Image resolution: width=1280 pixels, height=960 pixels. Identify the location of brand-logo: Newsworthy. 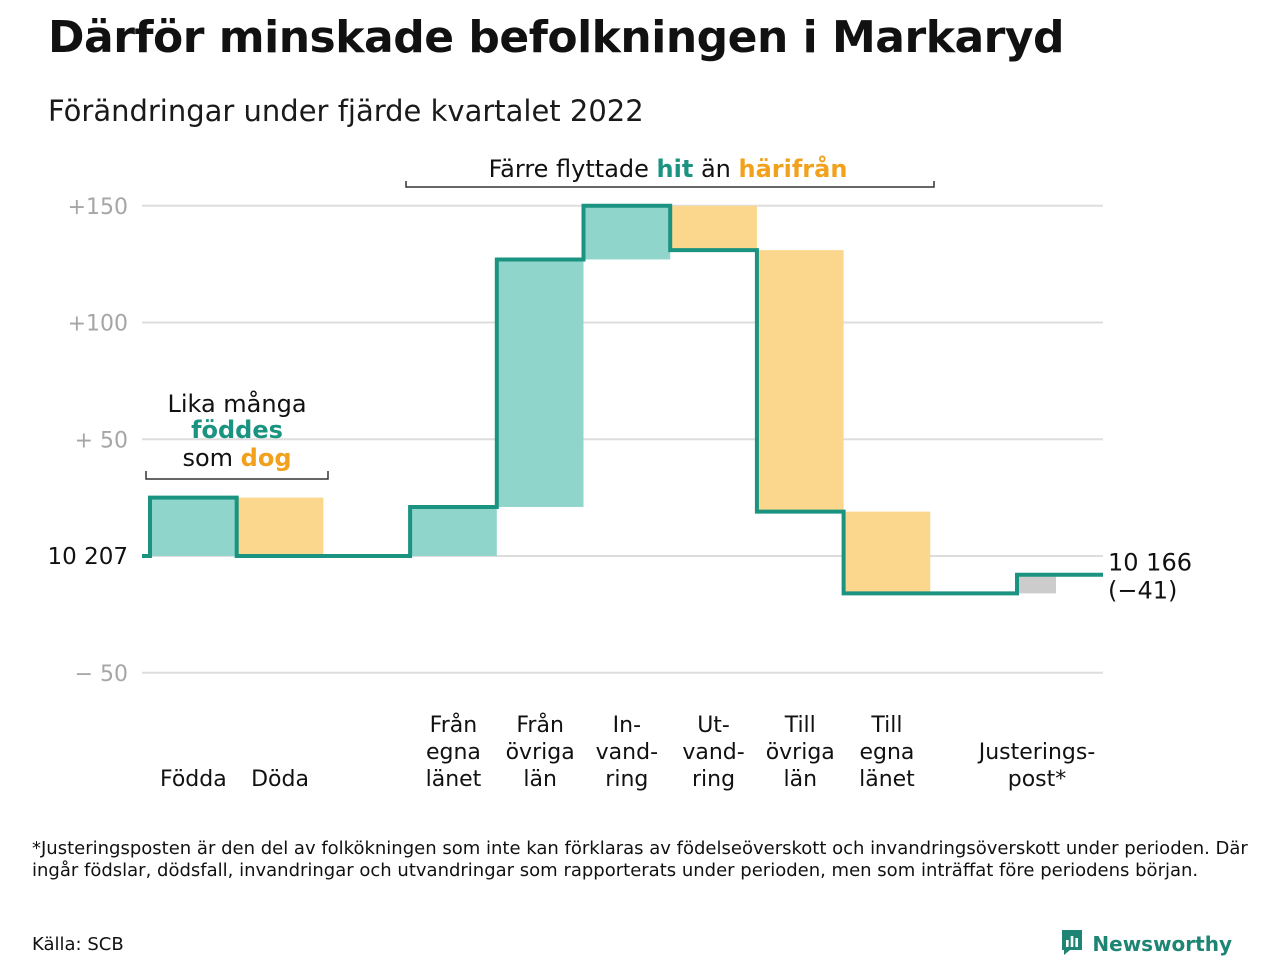
(1146, 944).